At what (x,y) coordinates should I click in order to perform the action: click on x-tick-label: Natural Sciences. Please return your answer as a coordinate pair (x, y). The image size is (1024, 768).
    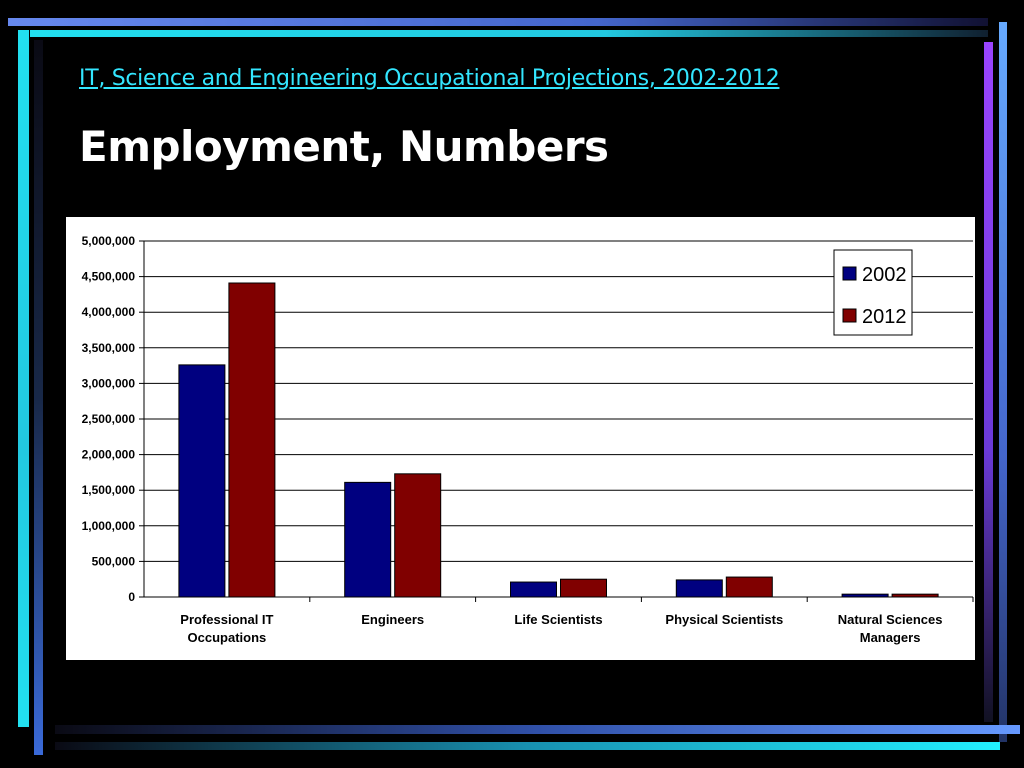
    Looking at the image, I should click on (890, 619).